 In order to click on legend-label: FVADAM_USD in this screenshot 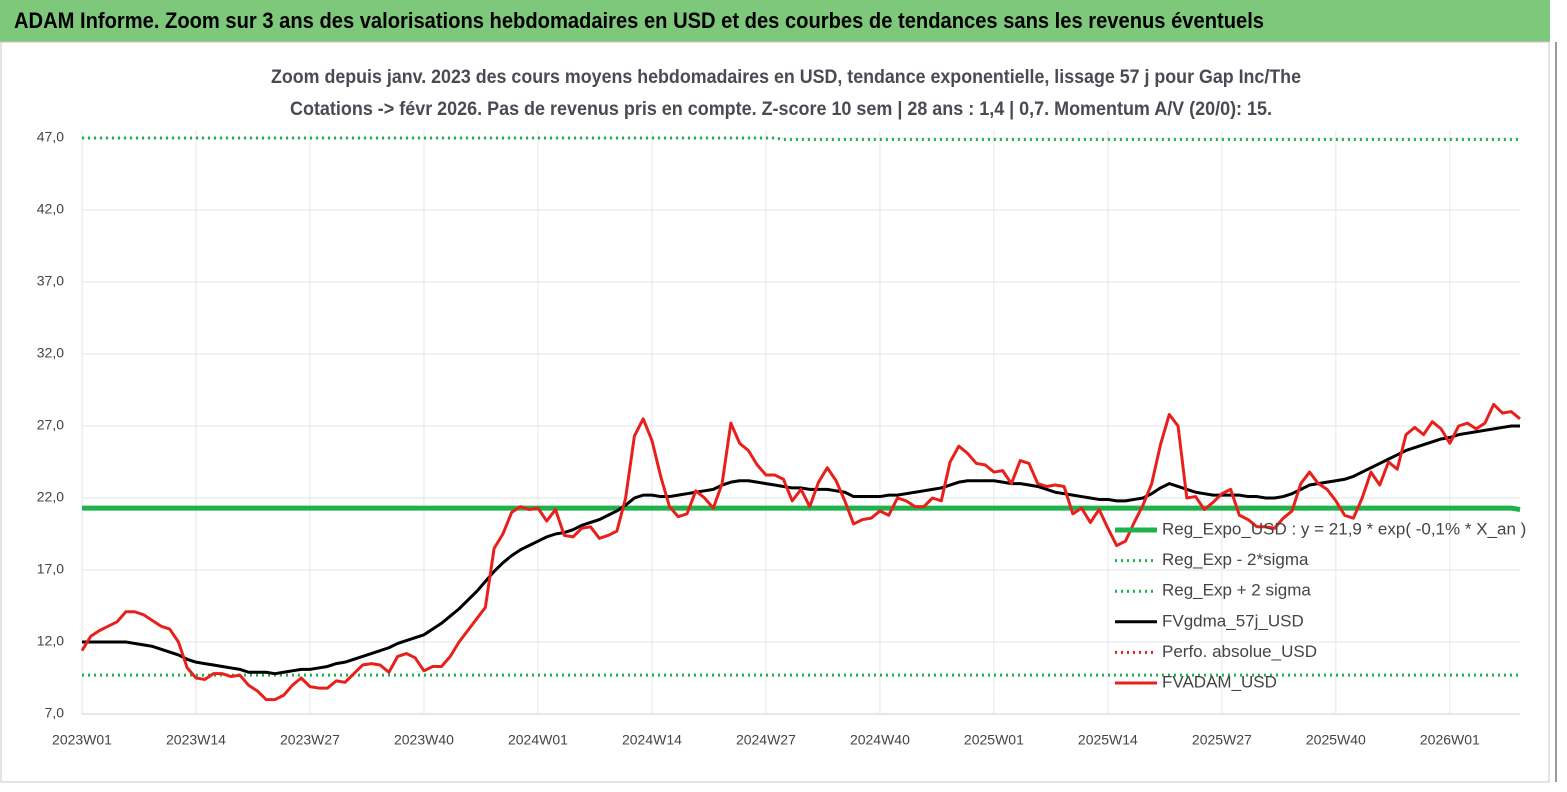, I will do `click(1219, 681)`.